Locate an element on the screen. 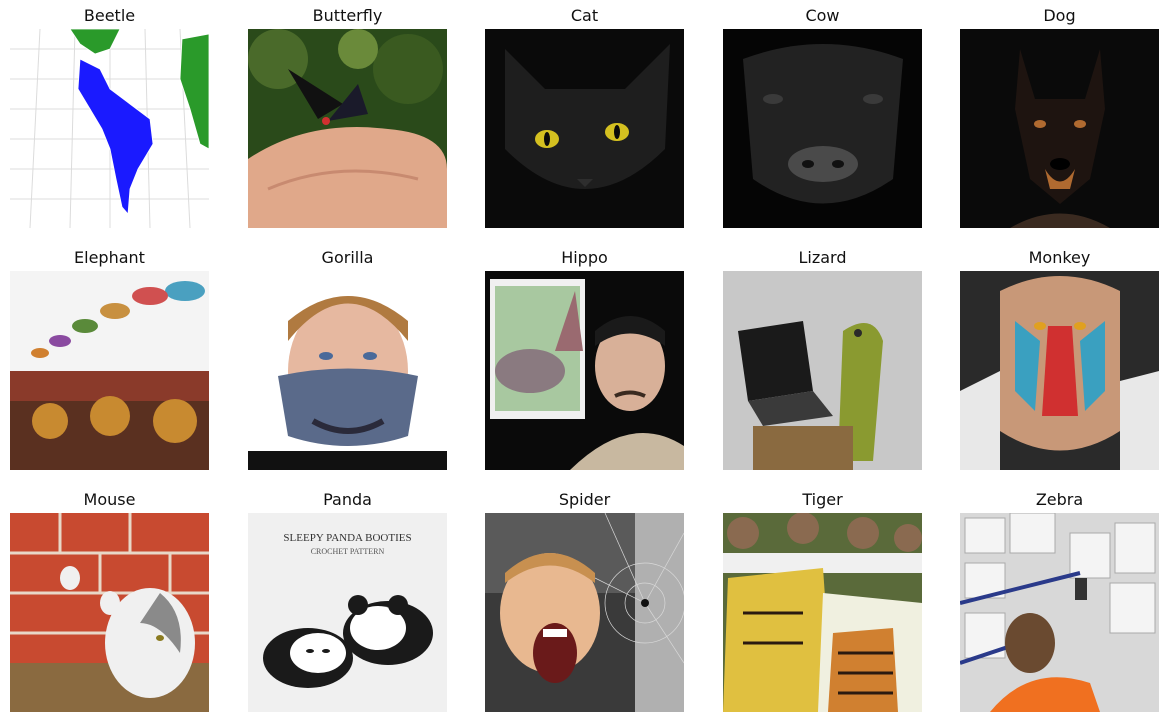 Image resolution: width=1168 pixels, height=720 pixels. panel-elephant: Elephant is located at coordinates (109, 356).